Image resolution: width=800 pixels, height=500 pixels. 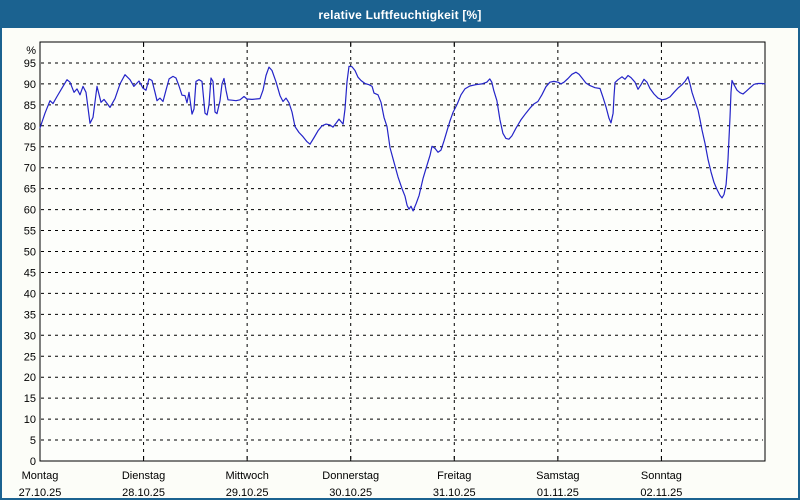 What do you see at coordinates (33, 441) in the screenshot?
I see `y-axis-tick-label: 5` at bounding box center [33, 441].